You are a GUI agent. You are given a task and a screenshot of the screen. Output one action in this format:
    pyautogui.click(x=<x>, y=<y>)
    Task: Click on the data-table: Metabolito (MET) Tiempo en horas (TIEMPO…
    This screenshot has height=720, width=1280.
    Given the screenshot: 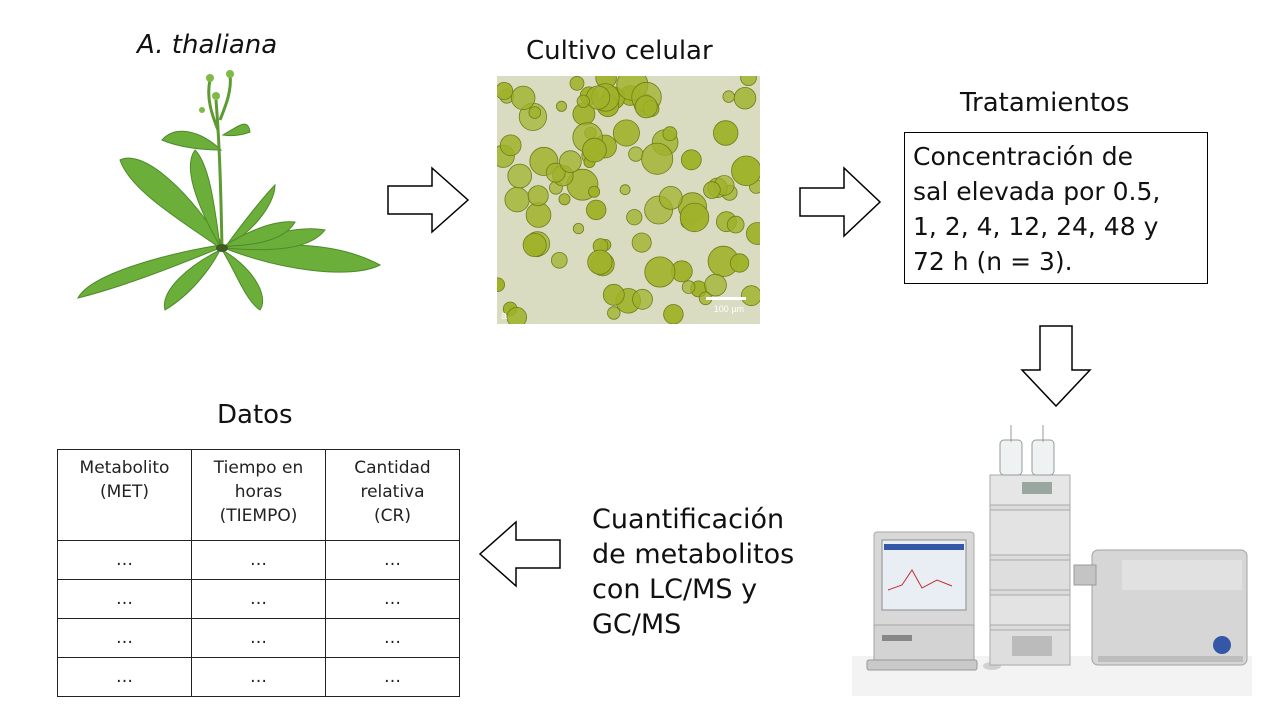 What is the action you would take?
    pyautogui.click(x=258, y=573)
    